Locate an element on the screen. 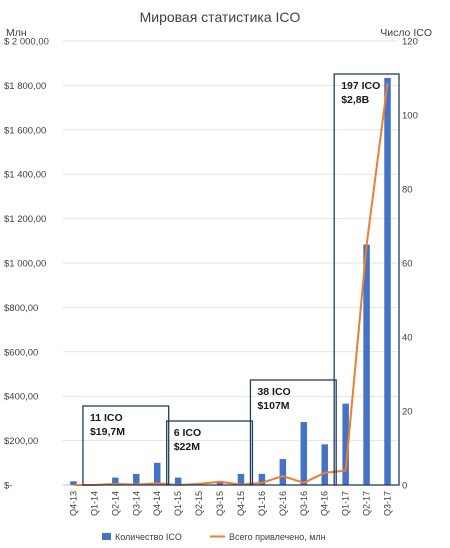 The height and width of the screenshot is (548, 450). x-tick-label: Q3-17 is located at coordinates (388, 503).